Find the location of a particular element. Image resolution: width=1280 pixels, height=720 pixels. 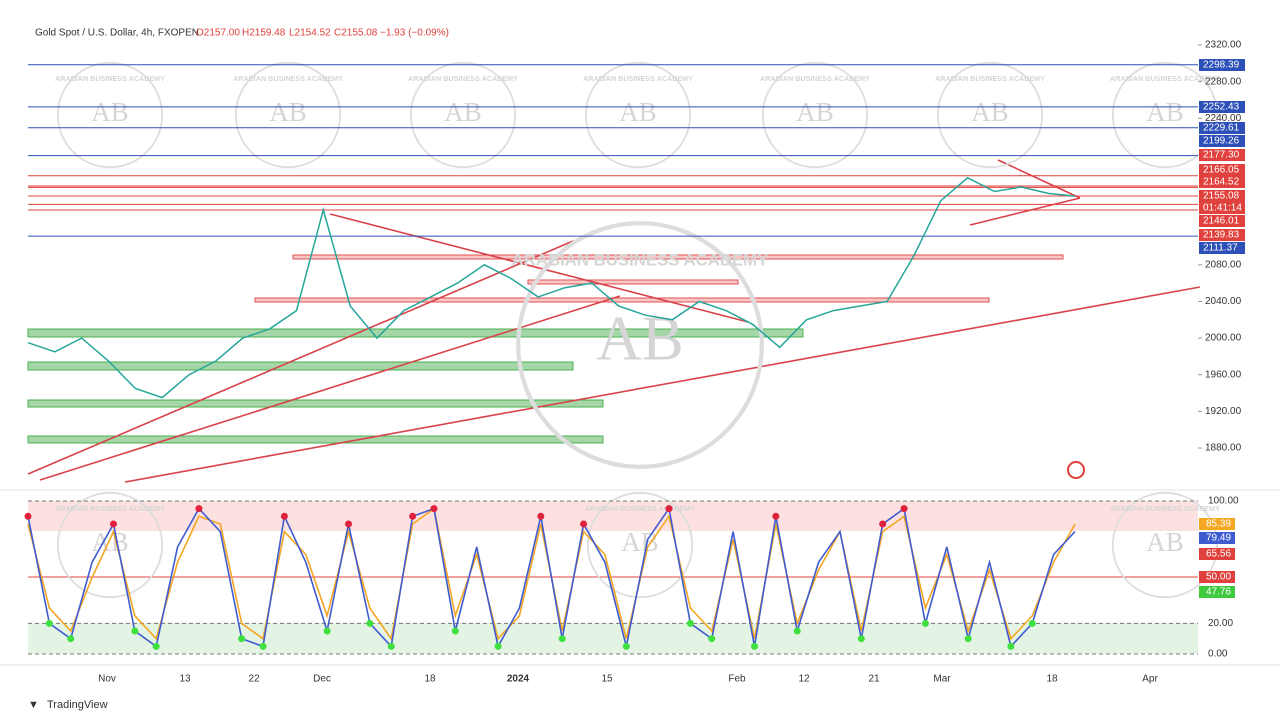

readout-label: 65.56 is located at coordinates (1218, 554).